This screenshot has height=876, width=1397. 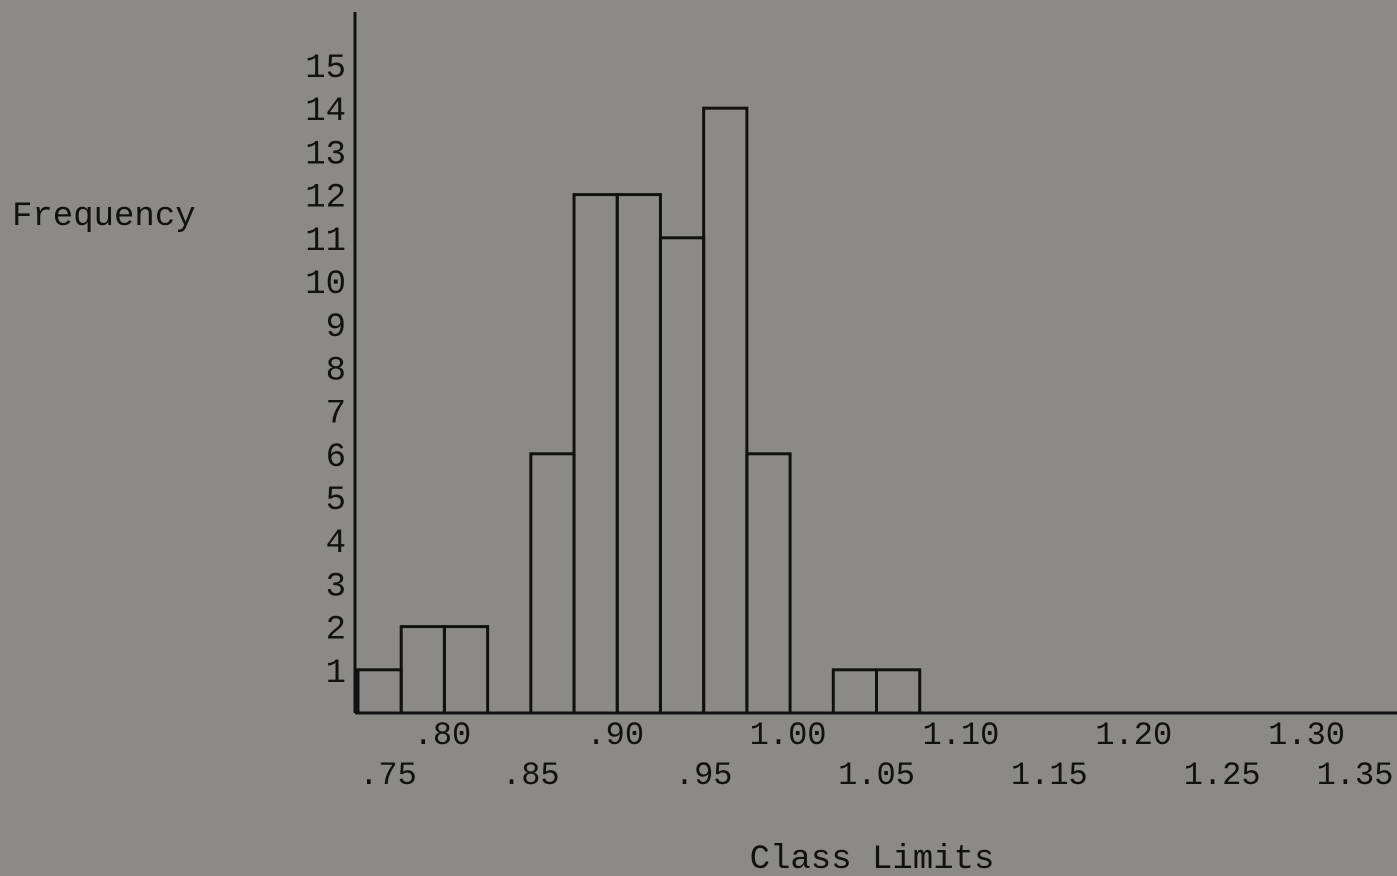 What do you see at coordinates (1133, 735) in the screenshot?
I see `x-tick-label-upper: 1.20` at bounding box center [1133, 735].